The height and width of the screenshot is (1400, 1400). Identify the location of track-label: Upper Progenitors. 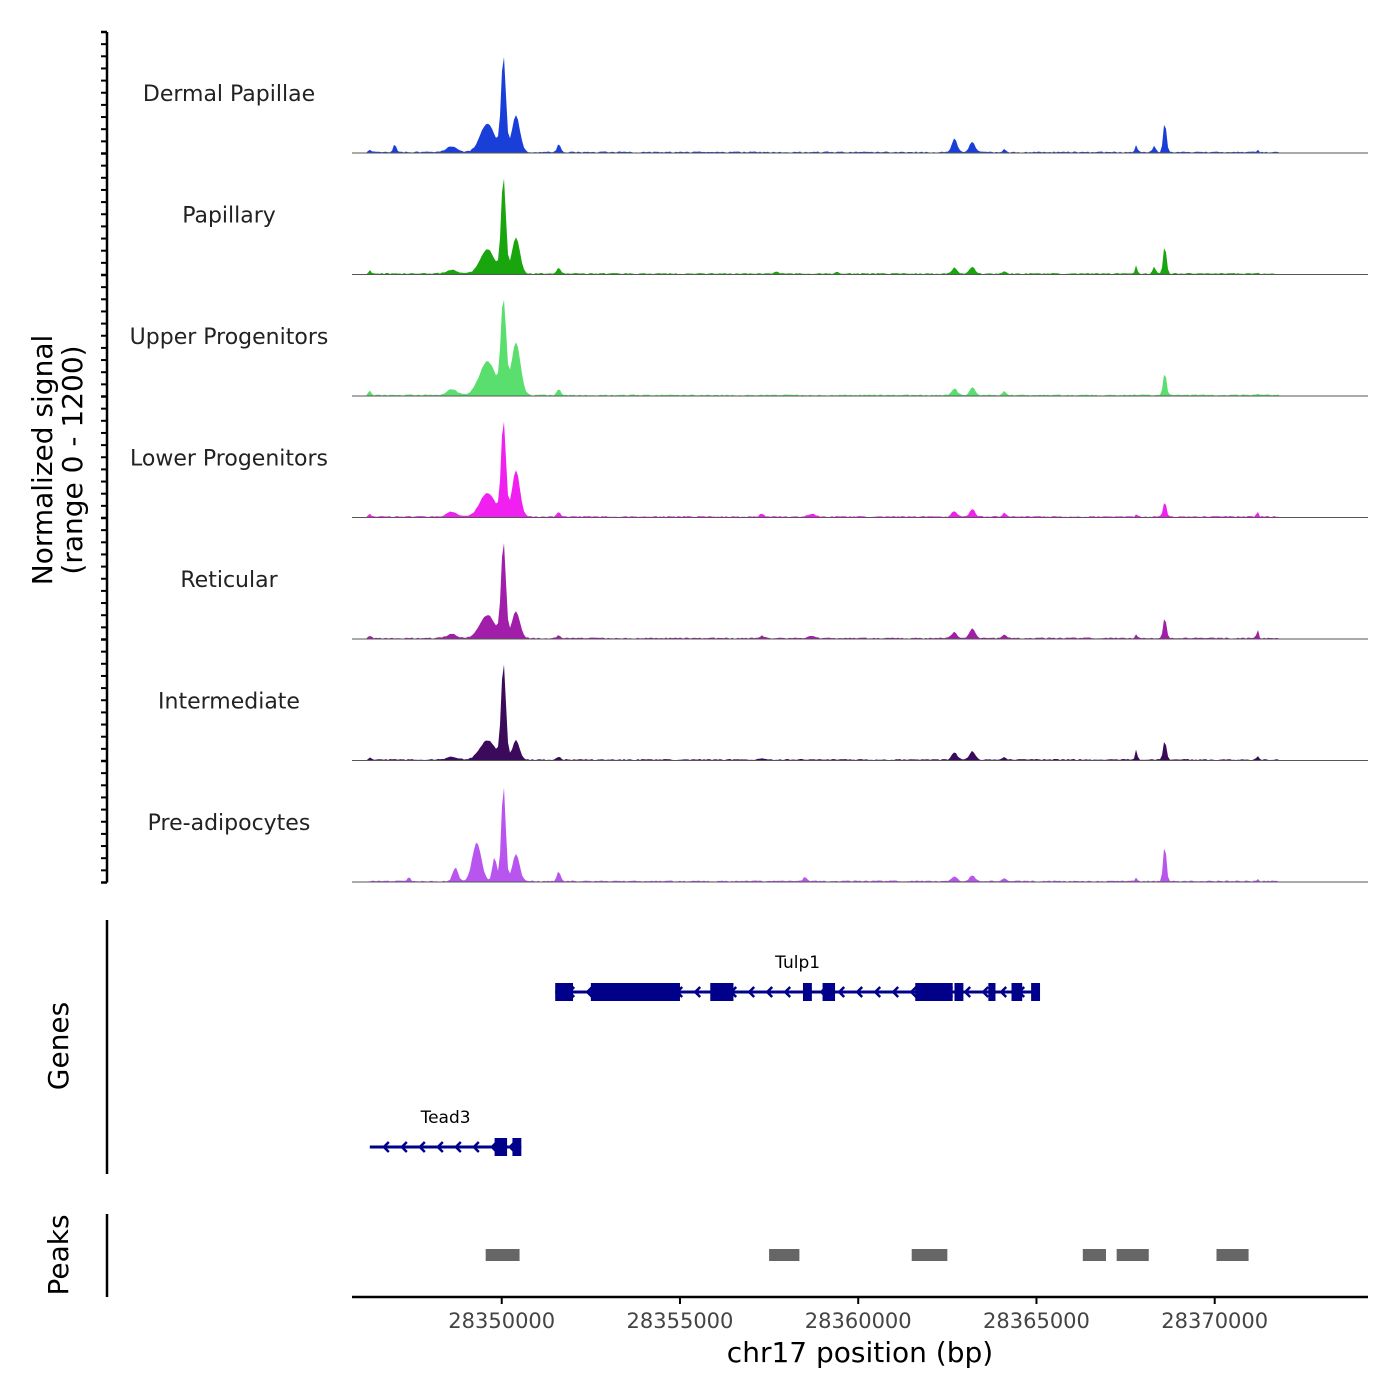
(229, 337).